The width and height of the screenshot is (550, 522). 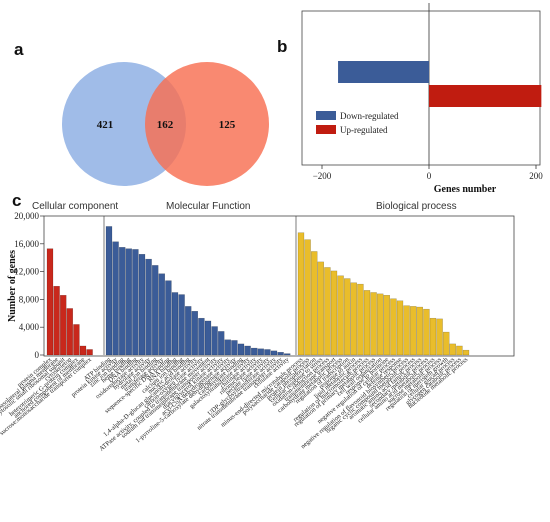 I want to click on panel-b-legend: Down-regulated Up-regulated, so click(x=357, y=123).